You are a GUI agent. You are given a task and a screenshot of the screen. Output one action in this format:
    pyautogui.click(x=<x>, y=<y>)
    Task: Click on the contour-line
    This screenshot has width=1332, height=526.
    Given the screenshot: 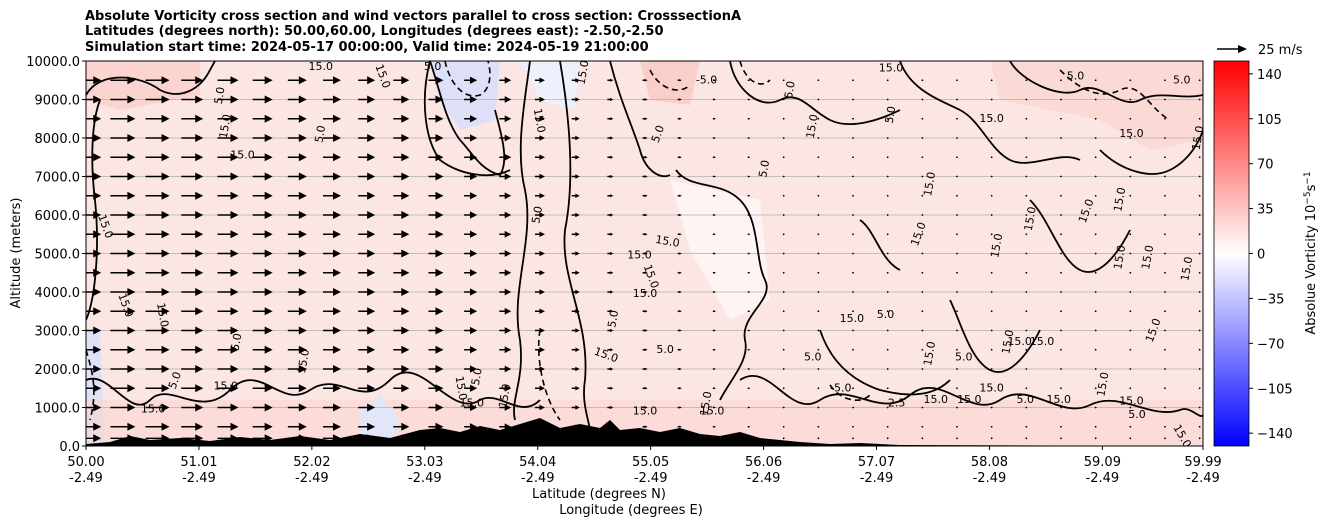 What is the action you would take?
    pyautogui.click(x=995, y=336)
    